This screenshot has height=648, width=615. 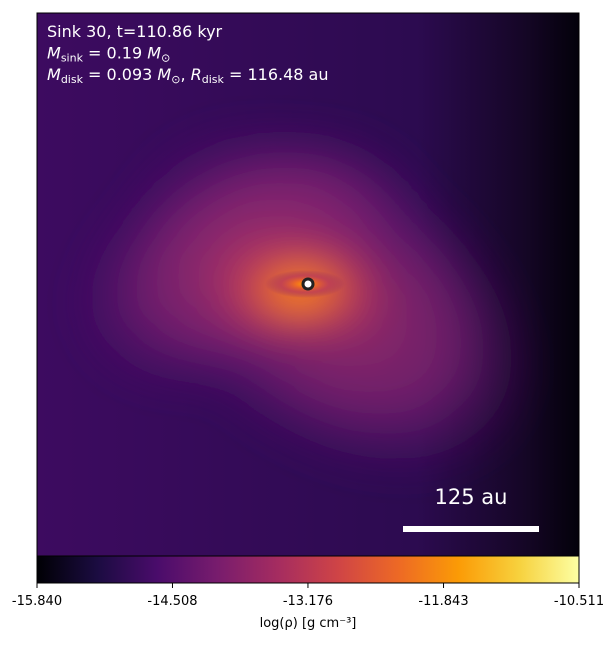 What do you see at coordinates (120, 74) in the screenshot?
I see `annotation-part: = 0.093` at bounding box center [120, 74].